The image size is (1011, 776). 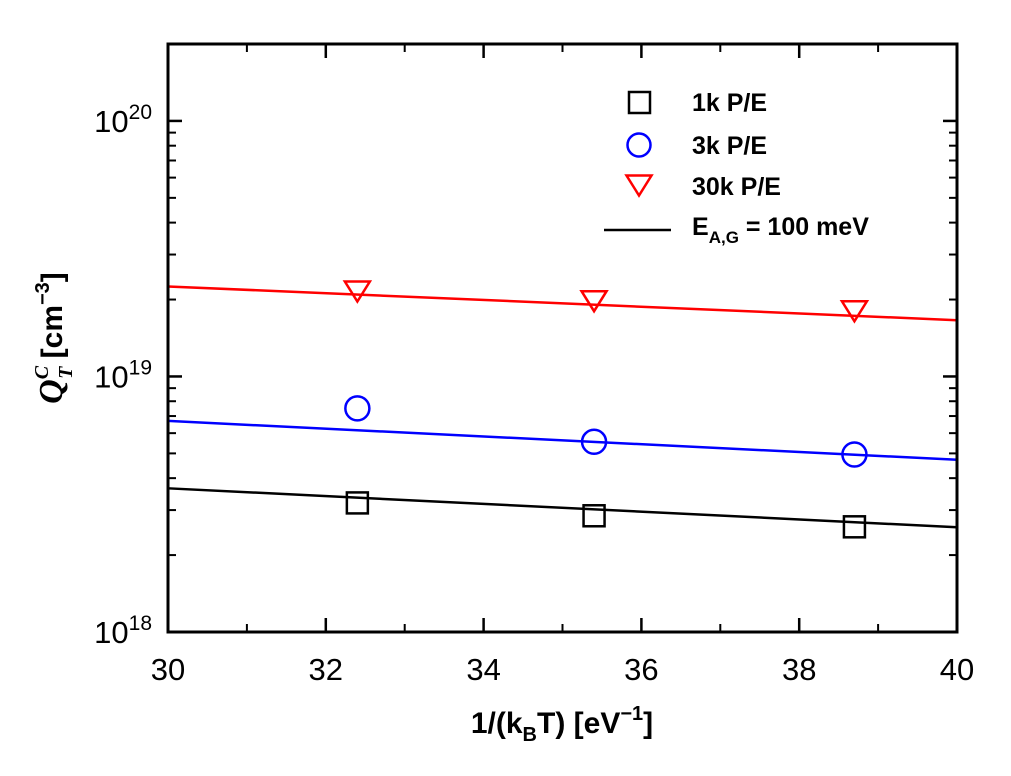 I want to click on x-tick-label: 40, so click(x=957, y=669).